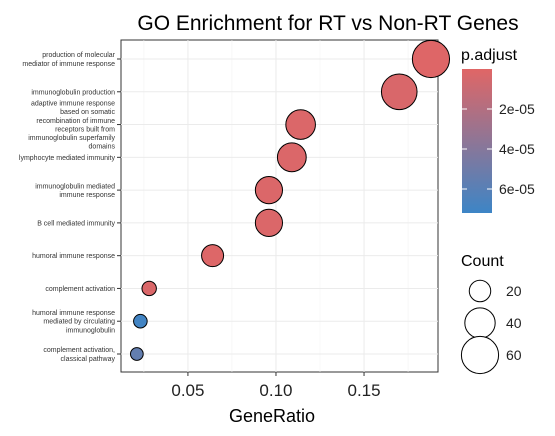 This screenshot has width=555, height=436. Describe the element at coordinates (73, 92) in the screenshot. I see `y-tick-label: immunoglobulin production` at that location.